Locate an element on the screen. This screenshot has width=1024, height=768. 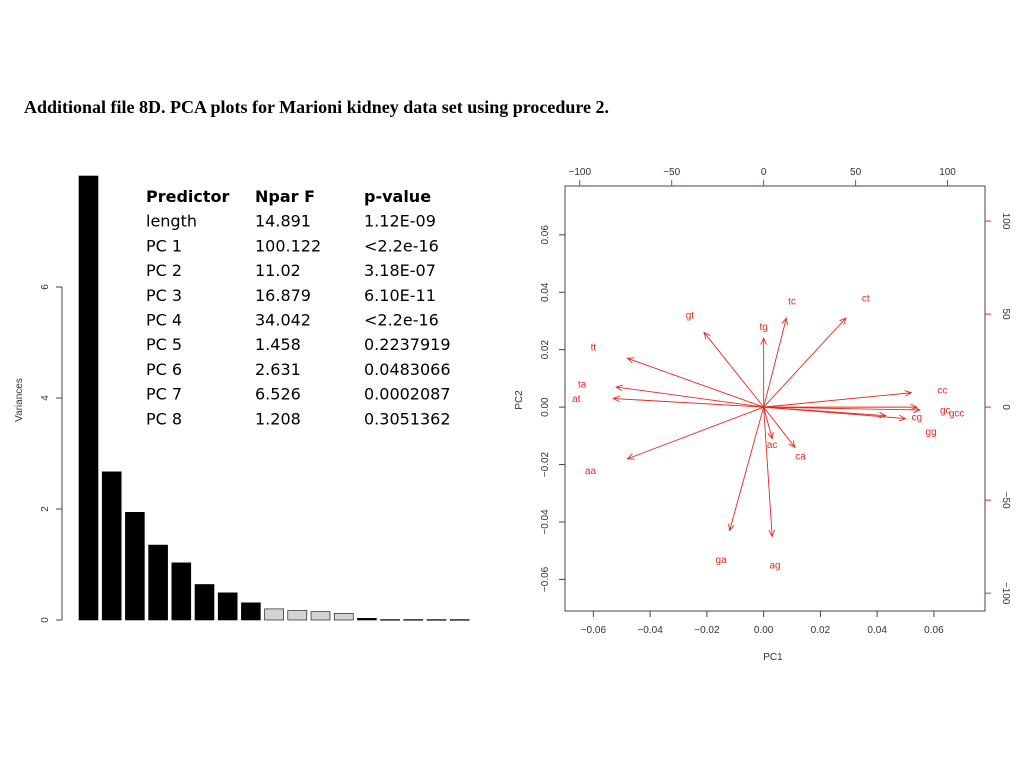
table-cell: 3.18E-07 is located at coordinates (400, 270).